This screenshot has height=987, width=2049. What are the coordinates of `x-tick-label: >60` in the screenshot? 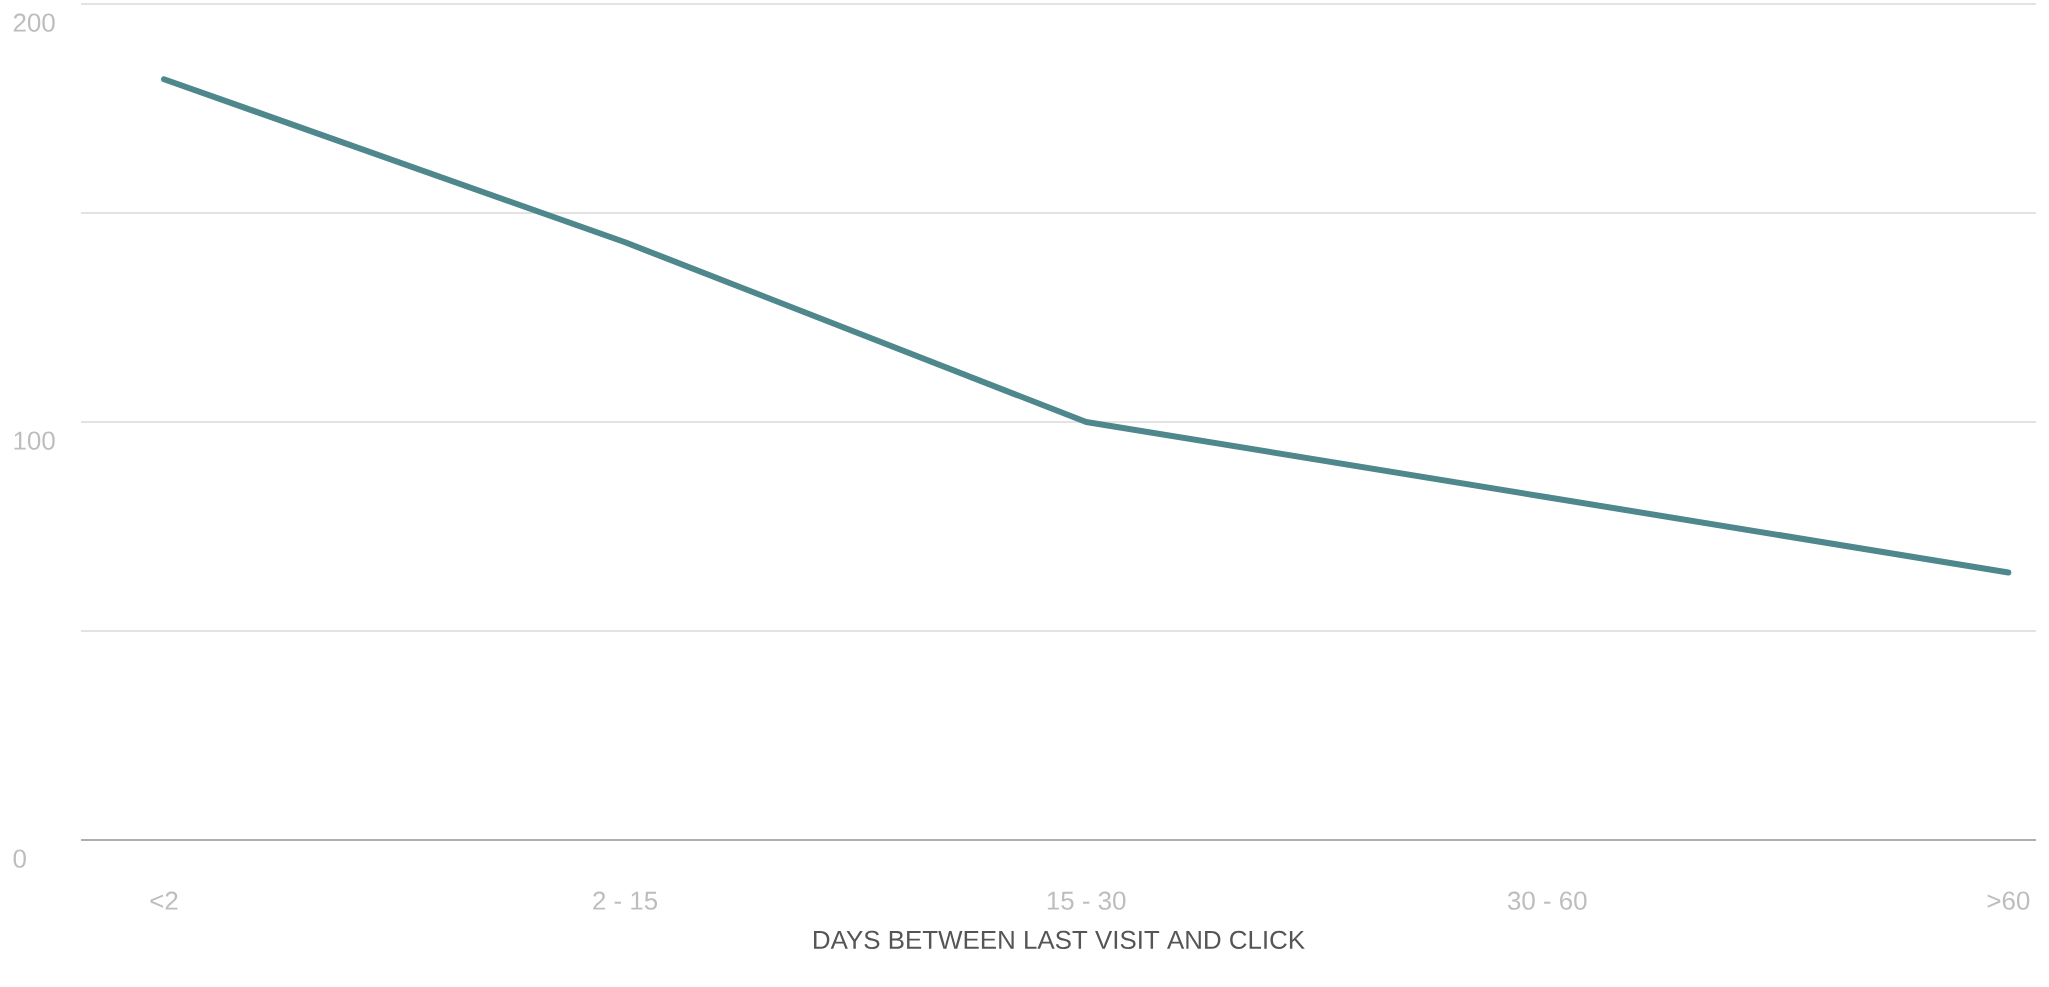 It's located at (2008, 900).